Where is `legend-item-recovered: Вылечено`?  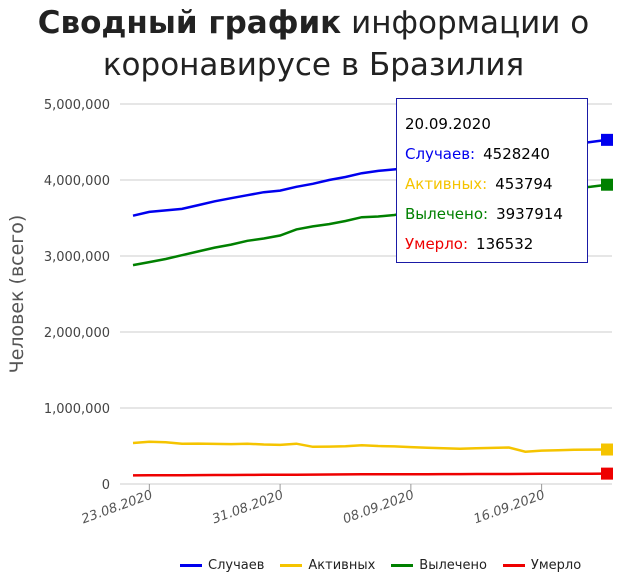
legend-item-recovered: Вылечено is located at coordinates (439, 565).